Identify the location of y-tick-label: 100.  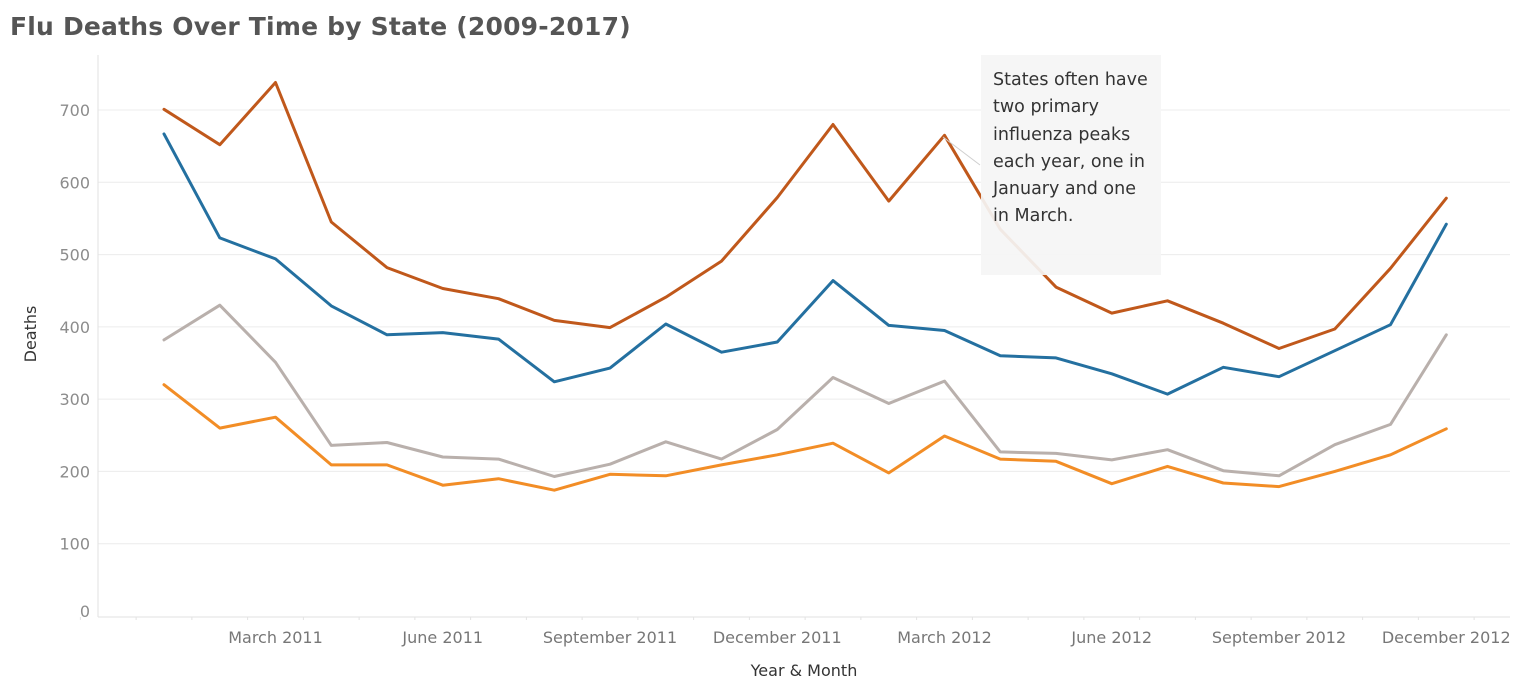
(74, 544).